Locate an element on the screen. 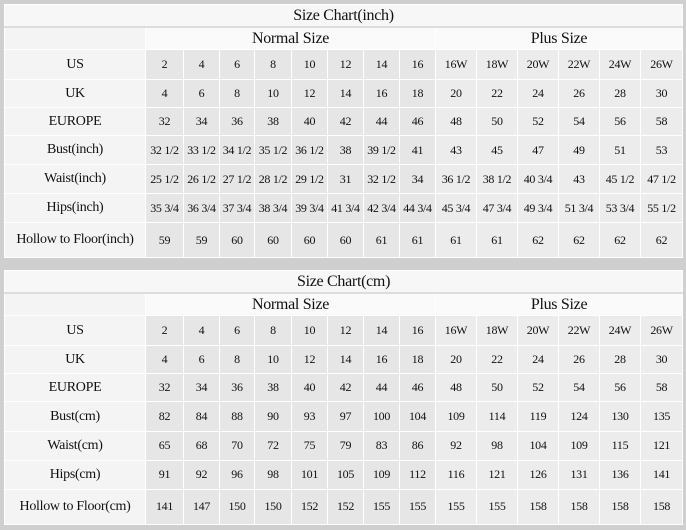  size-cell: 135 is located at coordinates (661, 416).